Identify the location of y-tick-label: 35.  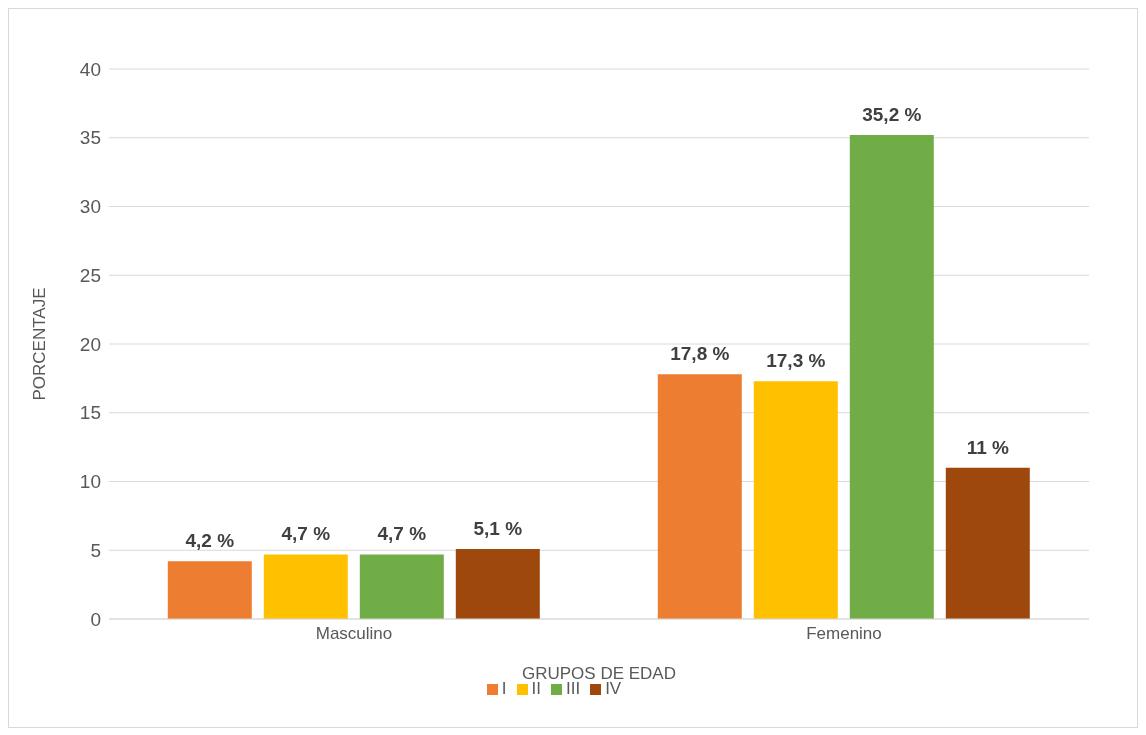
(90, 138).